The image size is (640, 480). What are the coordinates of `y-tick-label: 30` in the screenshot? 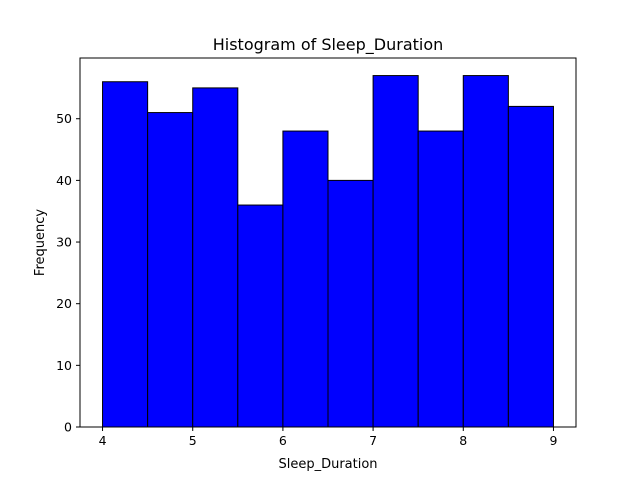 It's located at (64, 242).